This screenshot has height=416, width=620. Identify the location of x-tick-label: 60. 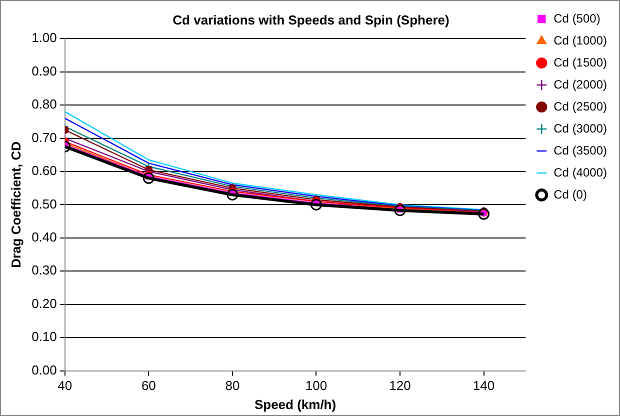
(148, 386).